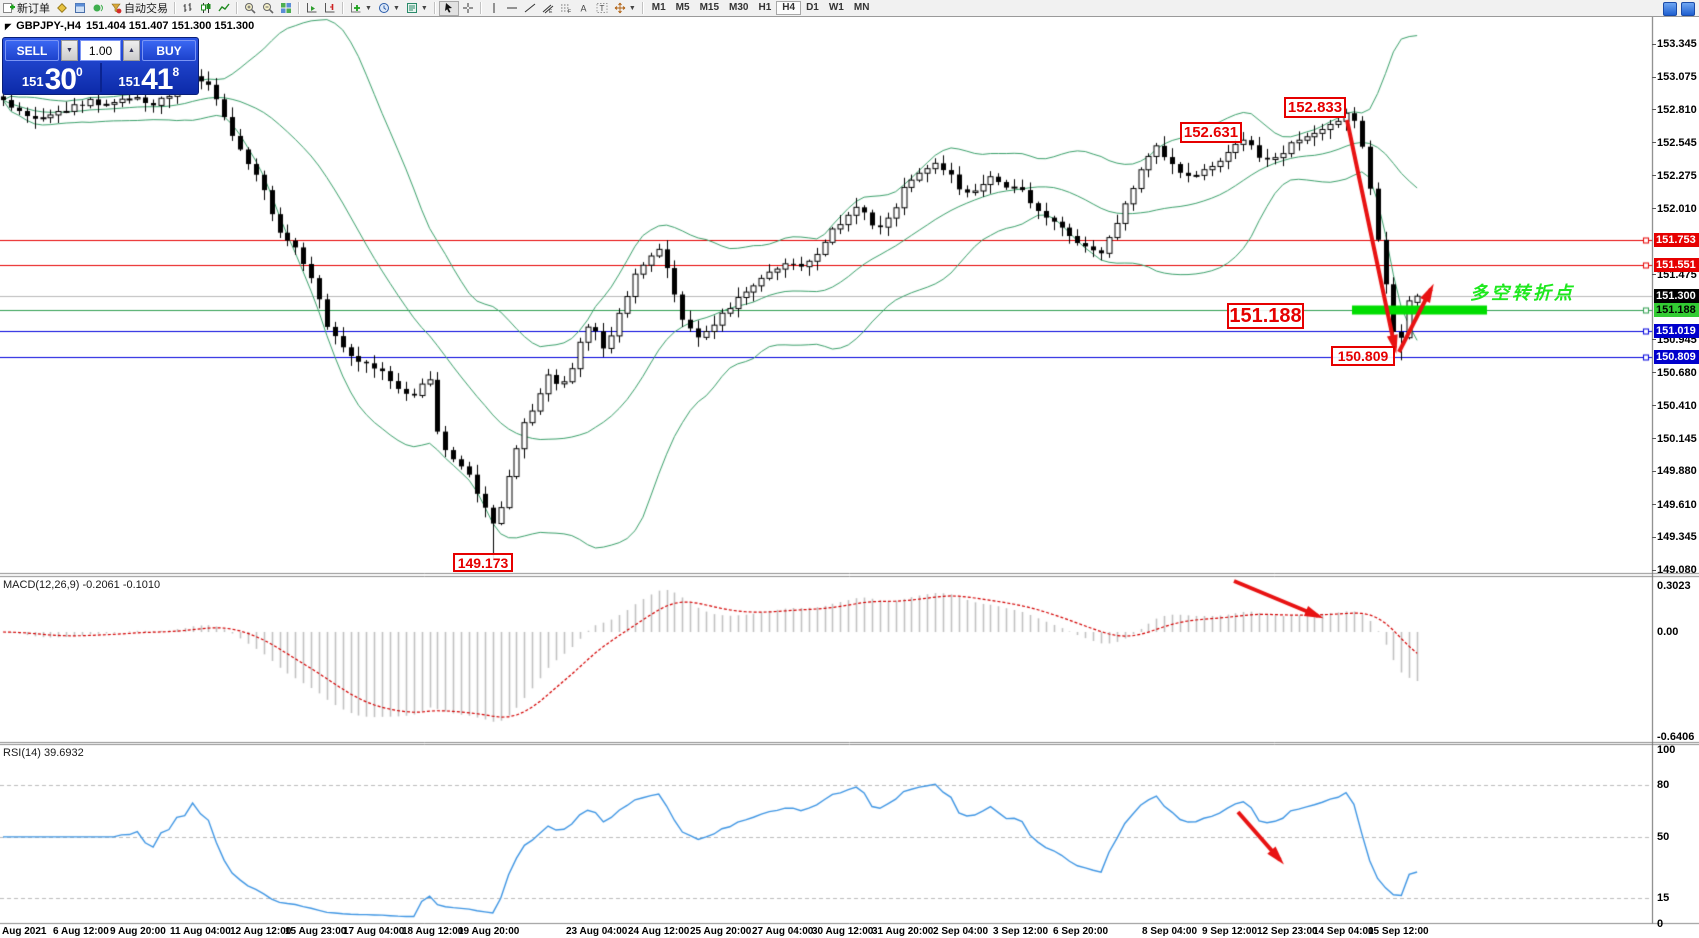  Describe the element at coordinates (1522, 293) in the screenshot. I see `turning-point-note: 多空转折点` at that location.